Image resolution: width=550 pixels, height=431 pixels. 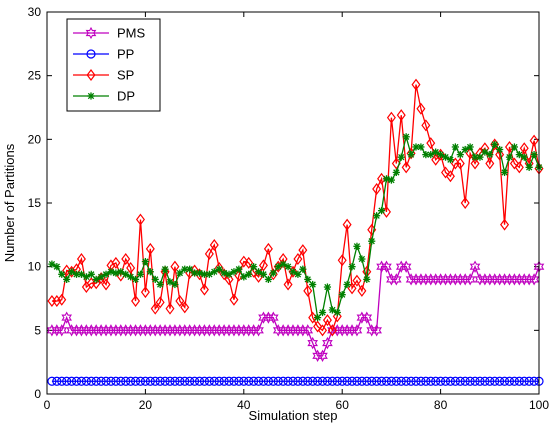 I want to click on x-tick-label: 0, so click(x=47, y=405).